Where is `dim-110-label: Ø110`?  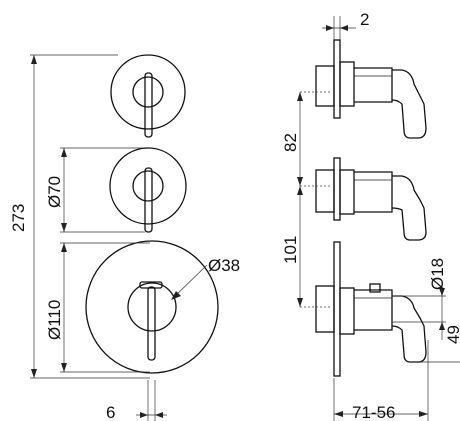
dim-110-label: Ø110 is located at coordinates (54, 320).